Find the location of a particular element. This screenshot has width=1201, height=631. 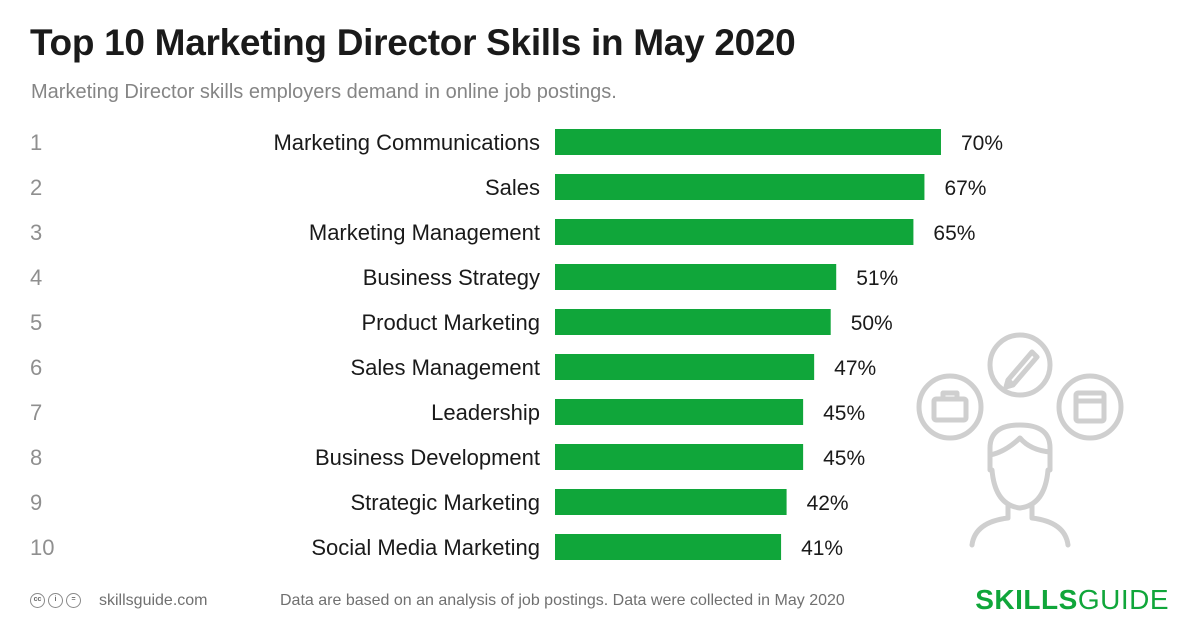

rank-label: 2 is located at coordinates (36, 187).